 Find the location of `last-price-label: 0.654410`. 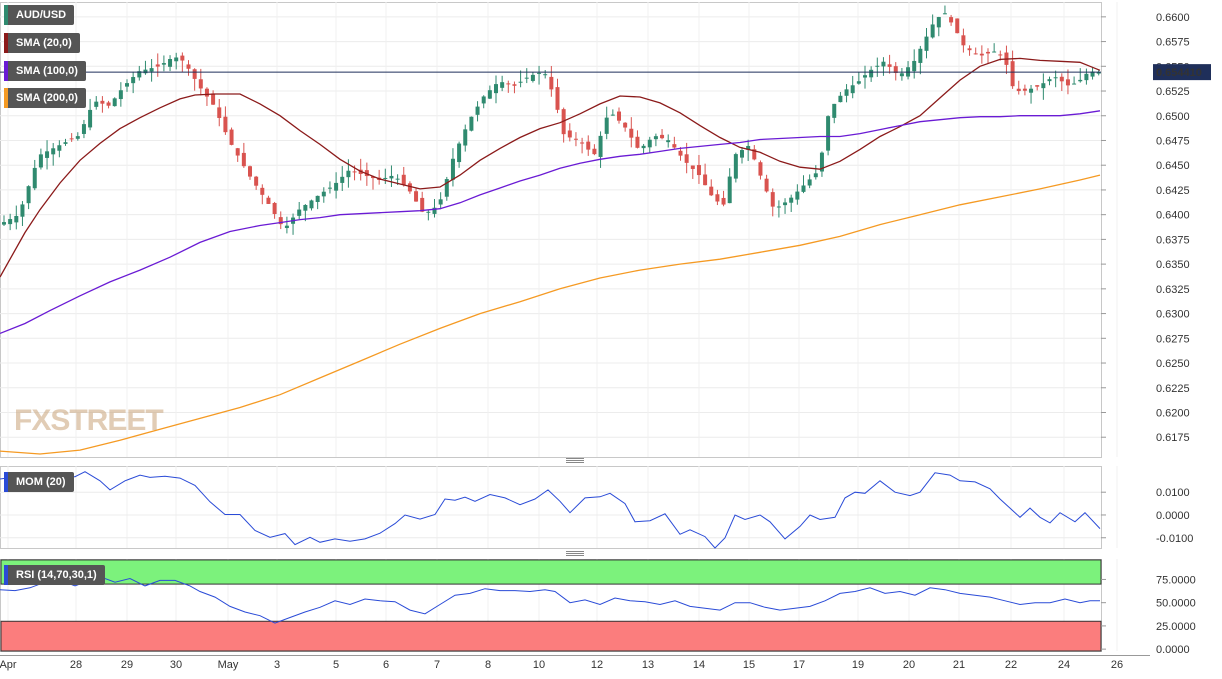

last-price-label: 0.654410 is located at coordinates (1179, 73).